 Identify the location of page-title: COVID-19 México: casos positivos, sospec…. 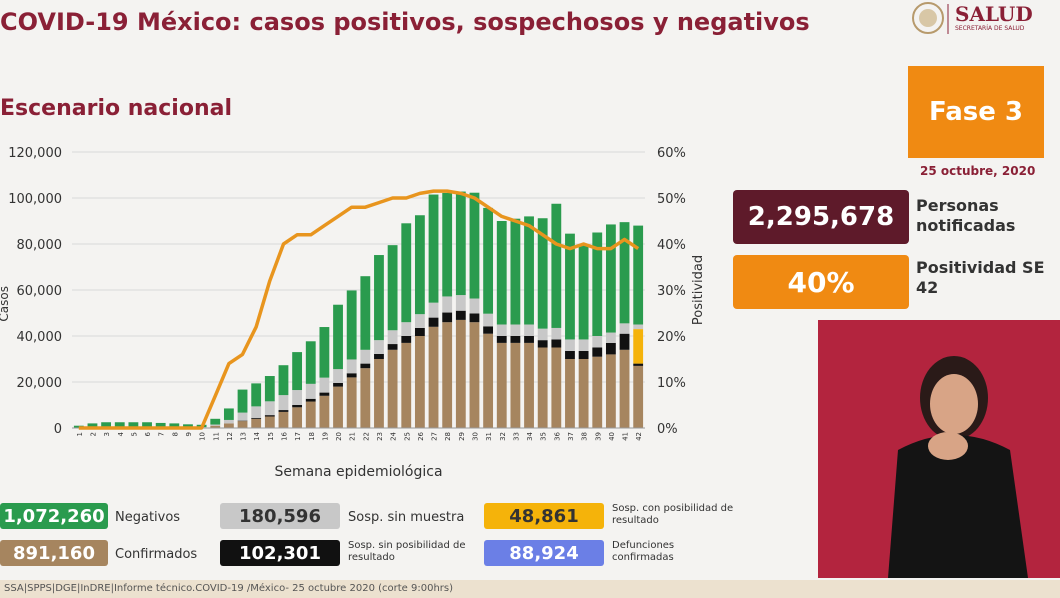
(405, 22).